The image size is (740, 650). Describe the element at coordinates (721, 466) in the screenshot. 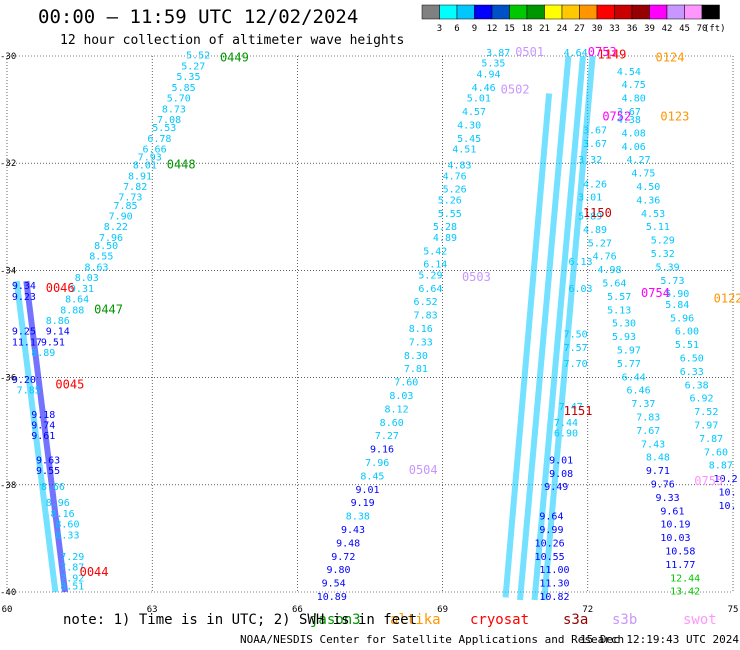

I see `swh-value: 8.87` at that location.